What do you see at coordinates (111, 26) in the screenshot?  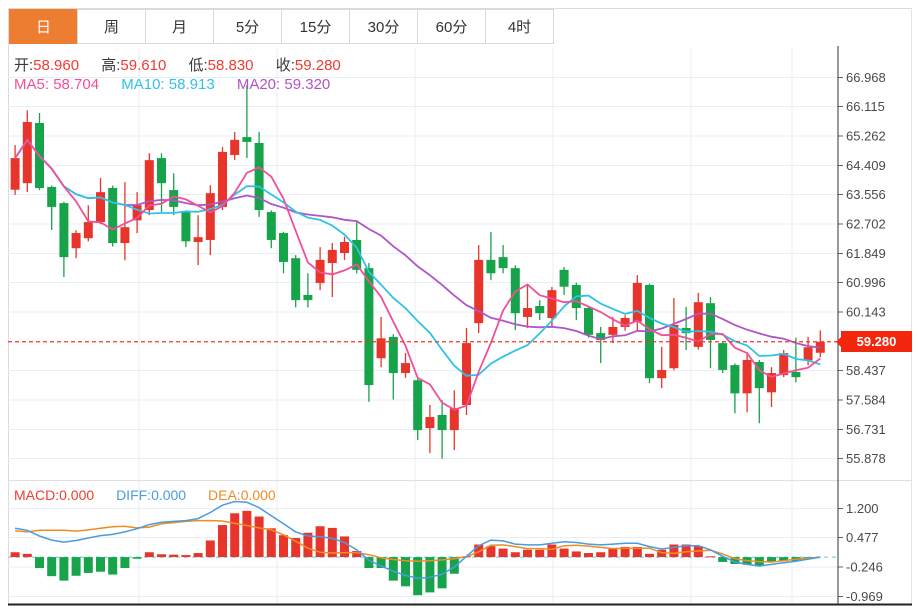 I see `tab-timeframe-1: 周` at bounding box center [111, 26].